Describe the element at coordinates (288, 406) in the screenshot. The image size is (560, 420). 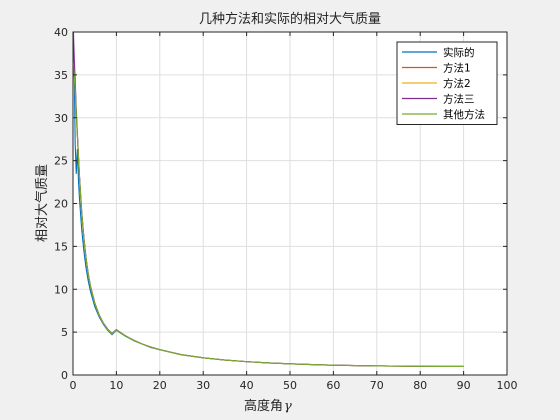
I see `x-axis-symbol: γ` at that location.